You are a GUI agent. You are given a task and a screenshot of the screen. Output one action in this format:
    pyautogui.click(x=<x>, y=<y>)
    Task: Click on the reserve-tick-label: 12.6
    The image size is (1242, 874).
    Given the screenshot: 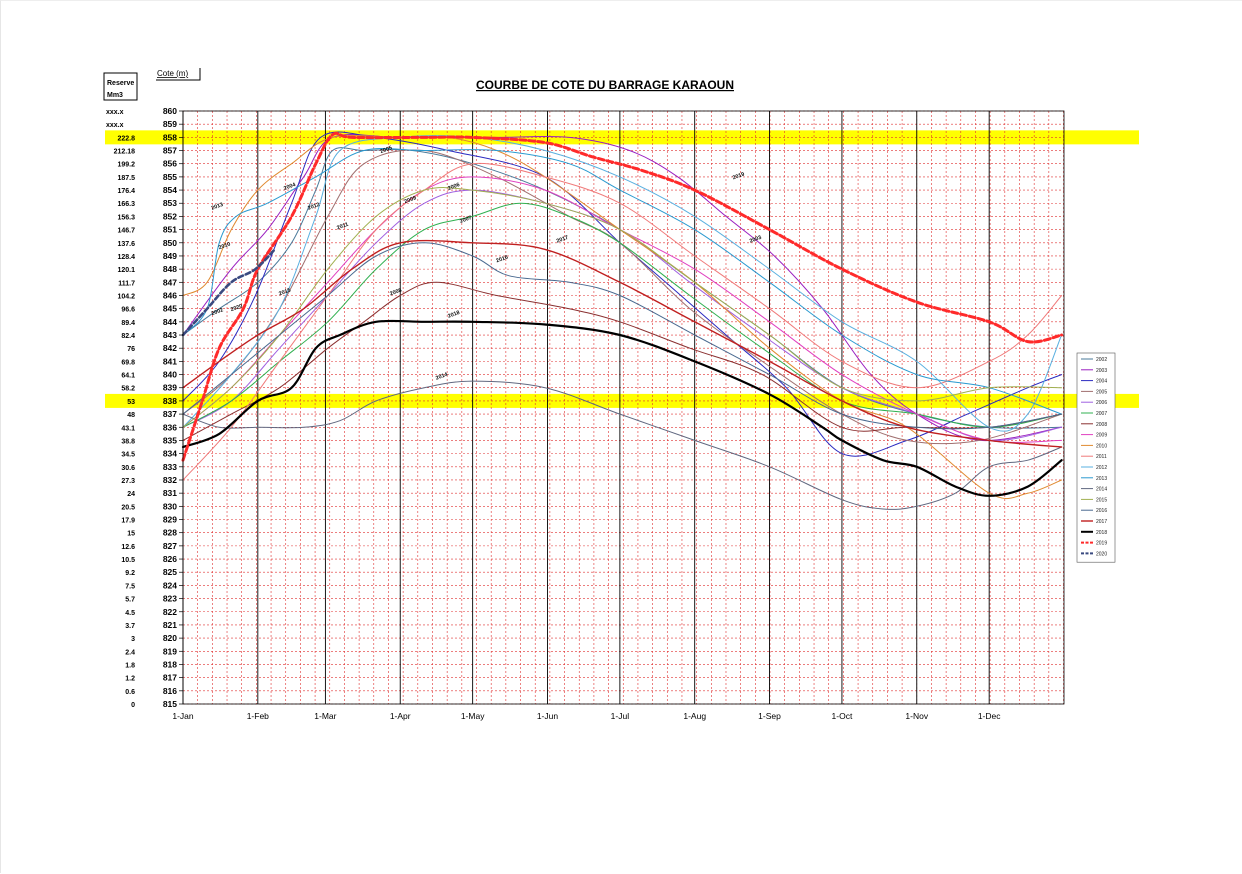 What is the action you would take?
    pyautogui.click(x=128, y=547)
    